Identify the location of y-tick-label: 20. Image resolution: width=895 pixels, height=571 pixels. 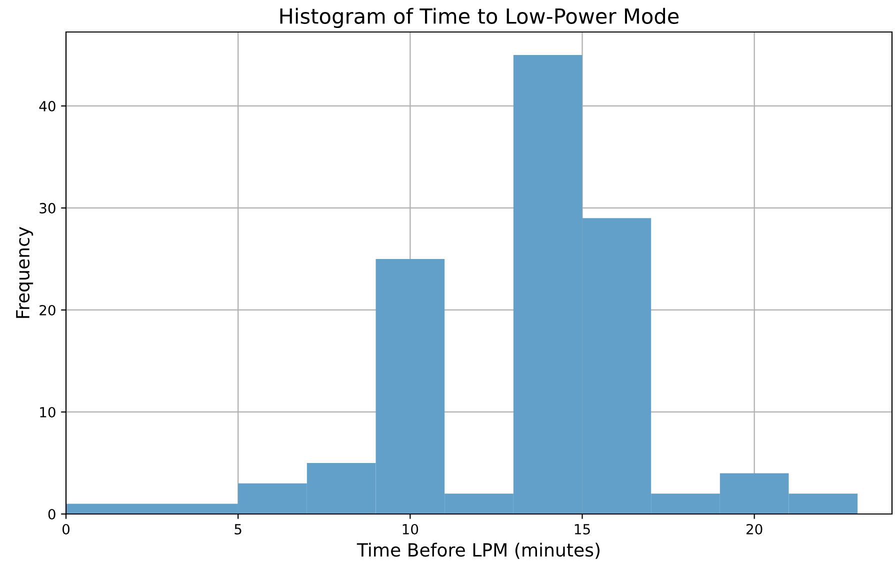
(48, 310).